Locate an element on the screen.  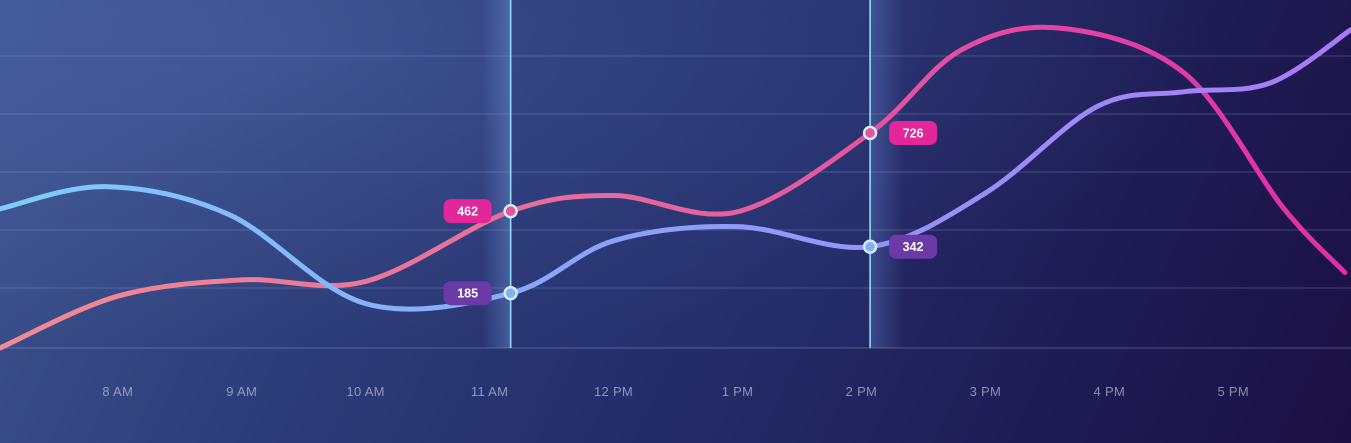
x-tick-label: 10 AM is located at coordinates (365, 391).